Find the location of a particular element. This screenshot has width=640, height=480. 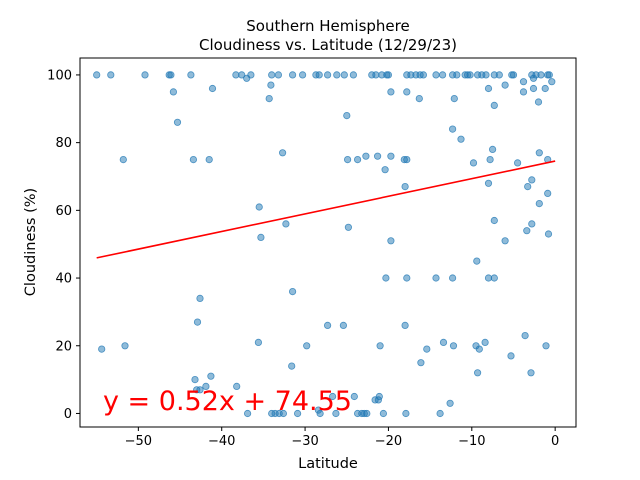

regression-equation: y = 0.52x + 74.55 is located at coordinates (227, 401).